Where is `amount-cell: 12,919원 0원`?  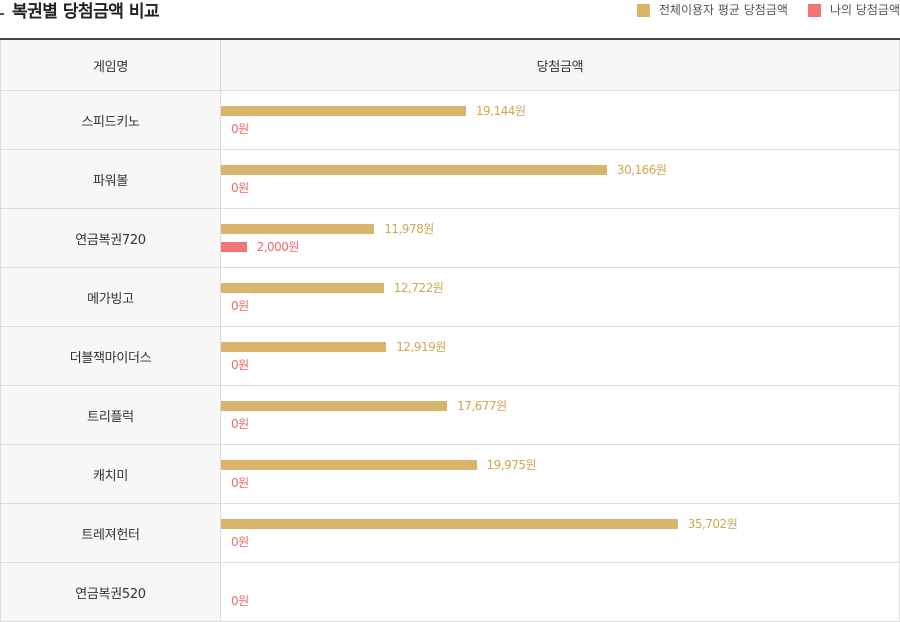 amount-cell: 12,919원 0원 is located at coordinates (560, 356).